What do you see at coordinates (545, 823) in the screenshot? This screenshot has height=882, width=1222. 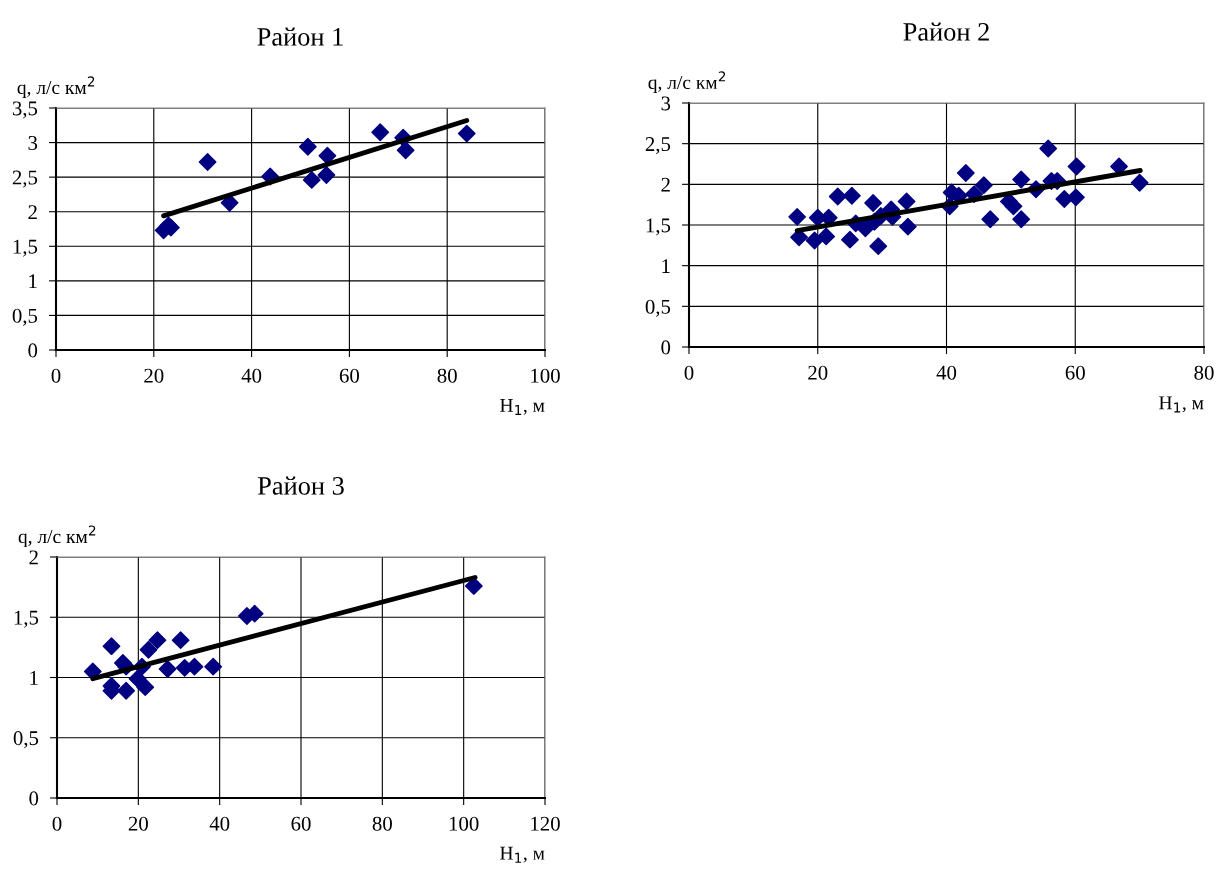 I see `x-tick-label: 120` at bounding box center [545, 823].